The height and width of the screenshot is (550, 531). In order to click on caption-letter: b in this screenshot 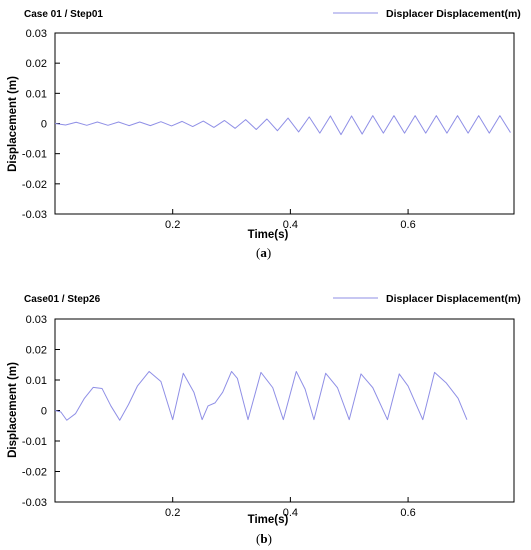, I will do `click(263, 538)`.